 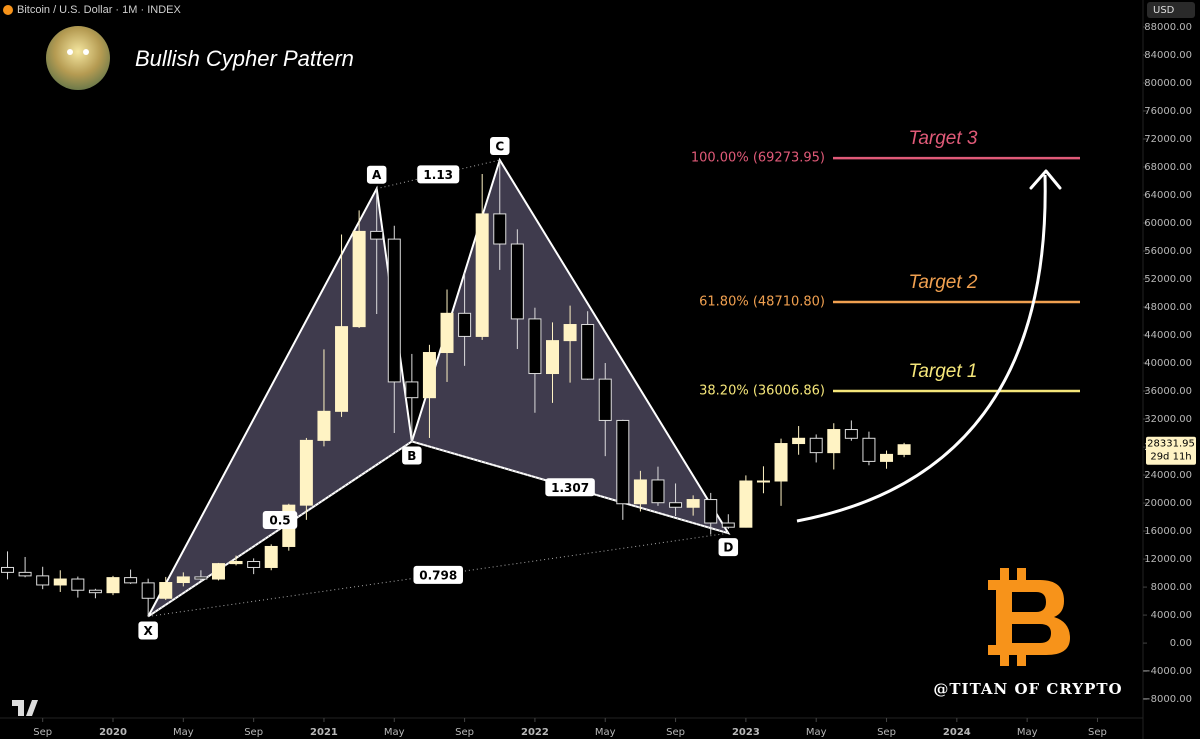 I want to click on y-tick-label: 60000.00, so click(x=1168, y=223).